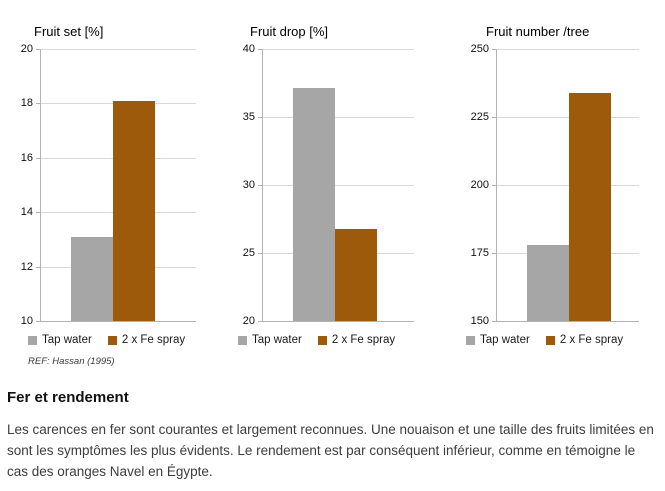 This screenshot has height=491, width=665. I want to click on y-tick-label: 175, so click(479, 253).